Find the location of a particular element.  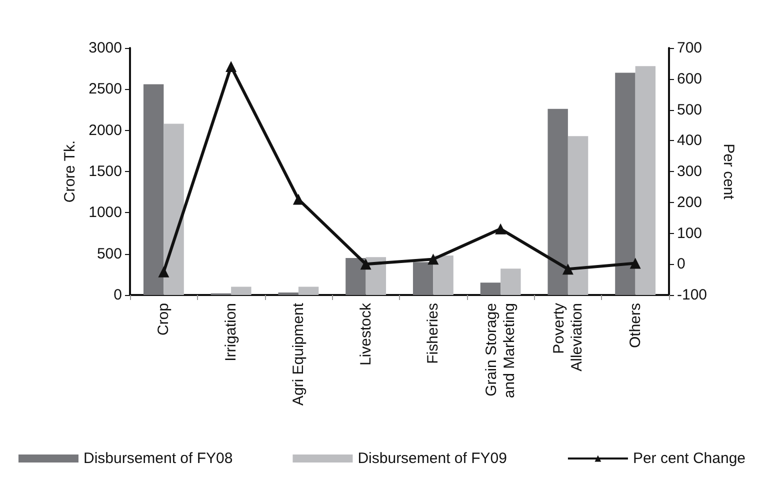

x-tick-label: Agri Equipment is located at coordinates (298, 354).